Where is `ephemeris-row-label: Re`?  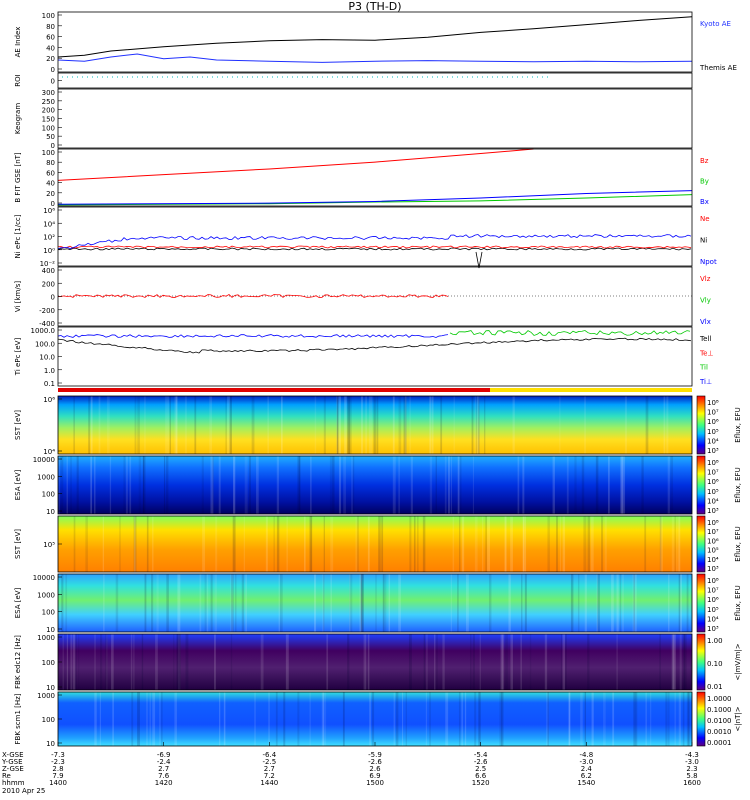
ephemeris-row-label: Re is located at coordinates (6, 776).